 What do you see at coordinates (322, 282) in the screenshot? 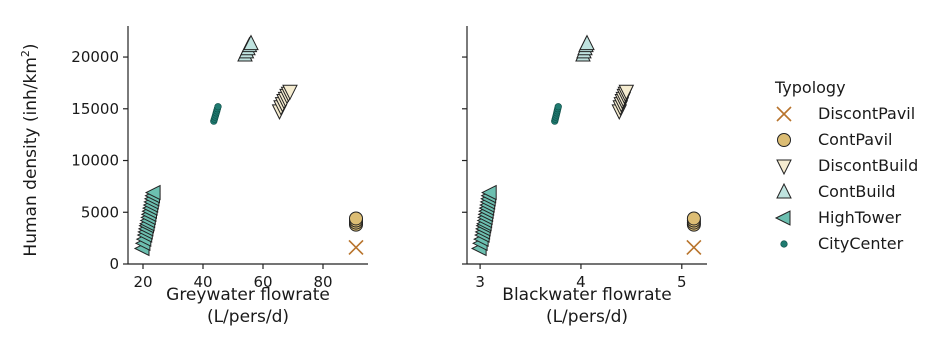
I see `x-tick-label: 80` at bounding box center [322, 282].